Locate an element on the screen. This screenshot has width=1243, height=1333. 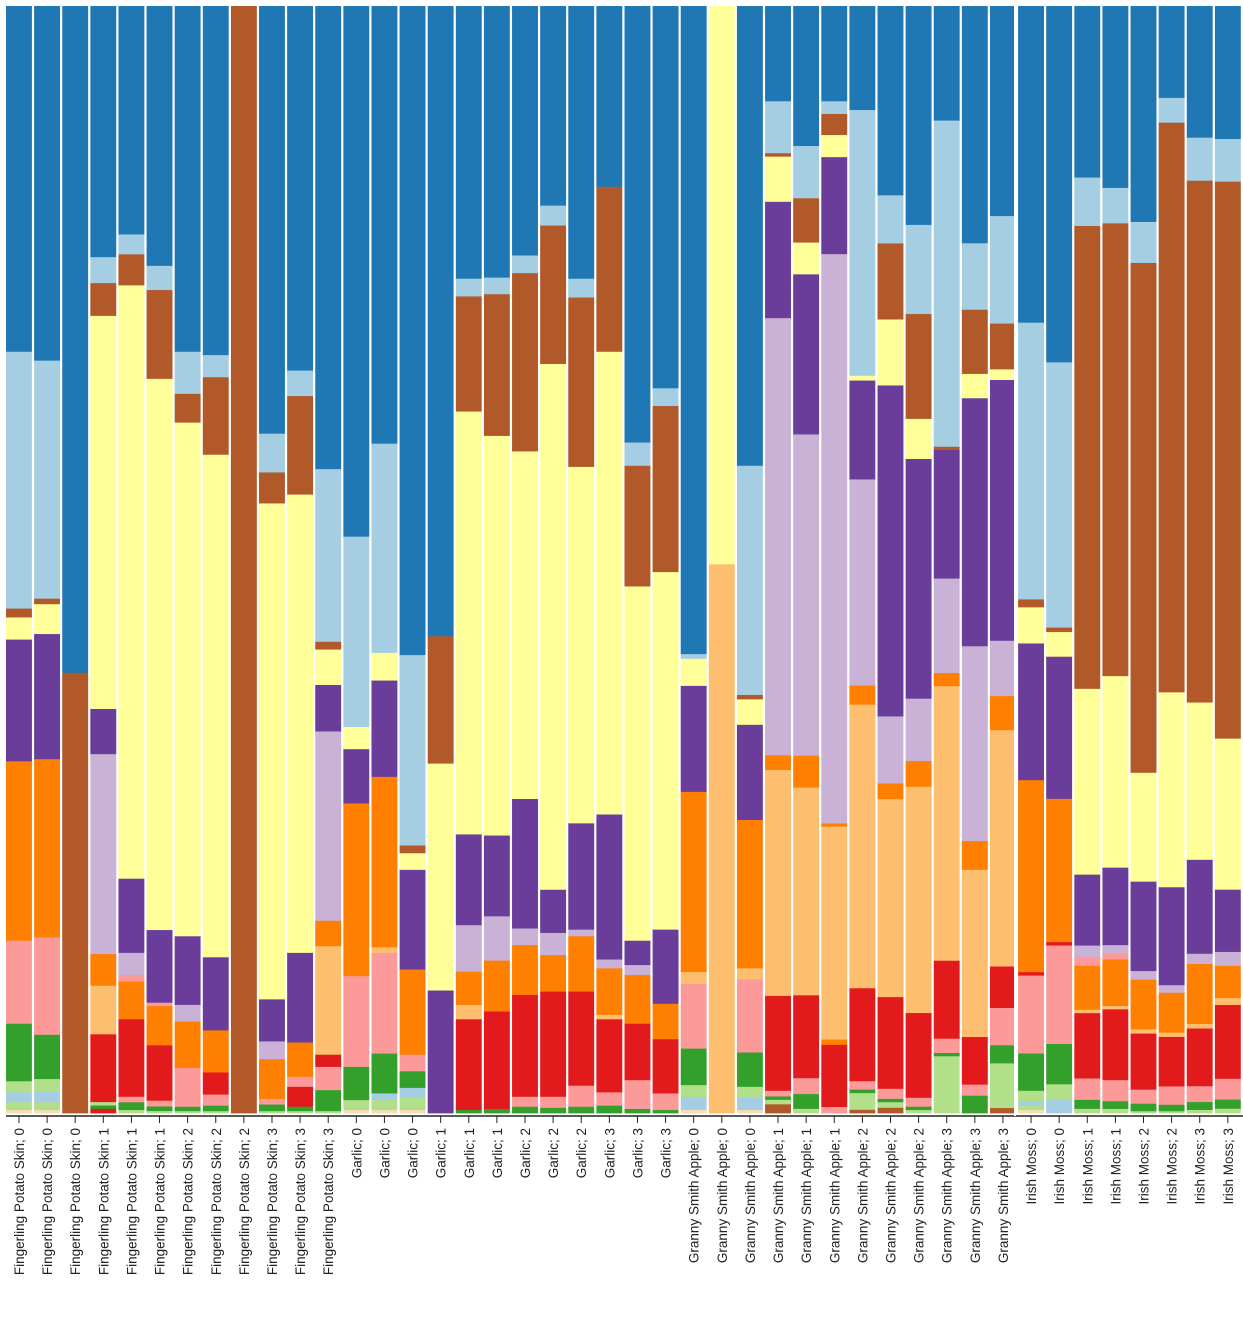
x-tick-label-33: Granny Smith Apple; 3 is located at coordinates (947, 1195).